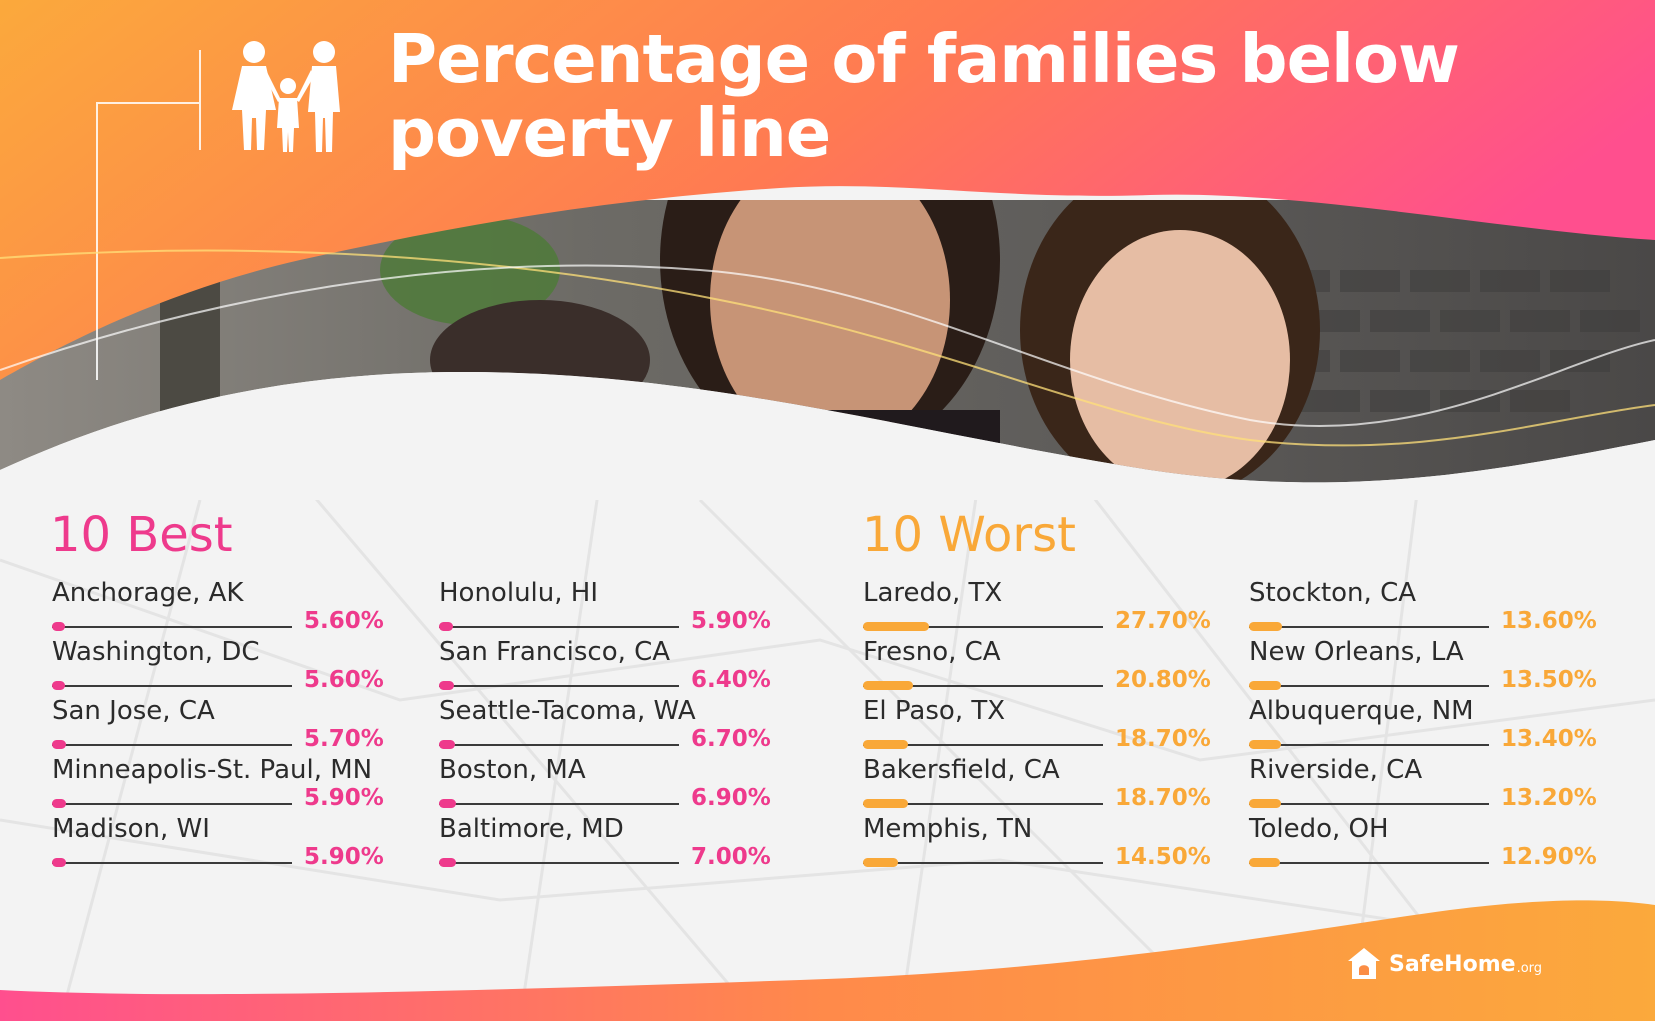  Describe the element at coordinates (1549, 857) in the screenshot. I see `data-label: 12.90%` at that location.